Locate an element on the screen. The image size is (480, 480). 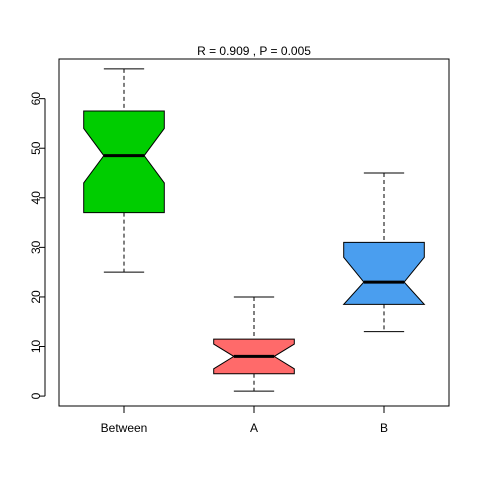
x-tick-label: B is located at coordinates (384, 428).